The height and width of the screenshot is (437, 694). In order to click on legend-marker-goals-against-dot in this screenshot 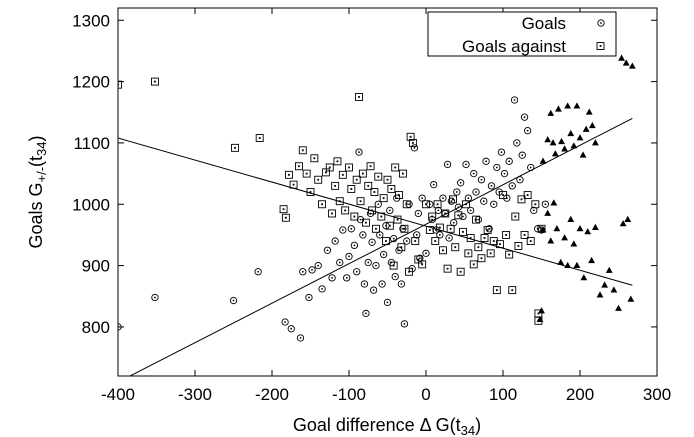, I will do `click(600, 46)`.